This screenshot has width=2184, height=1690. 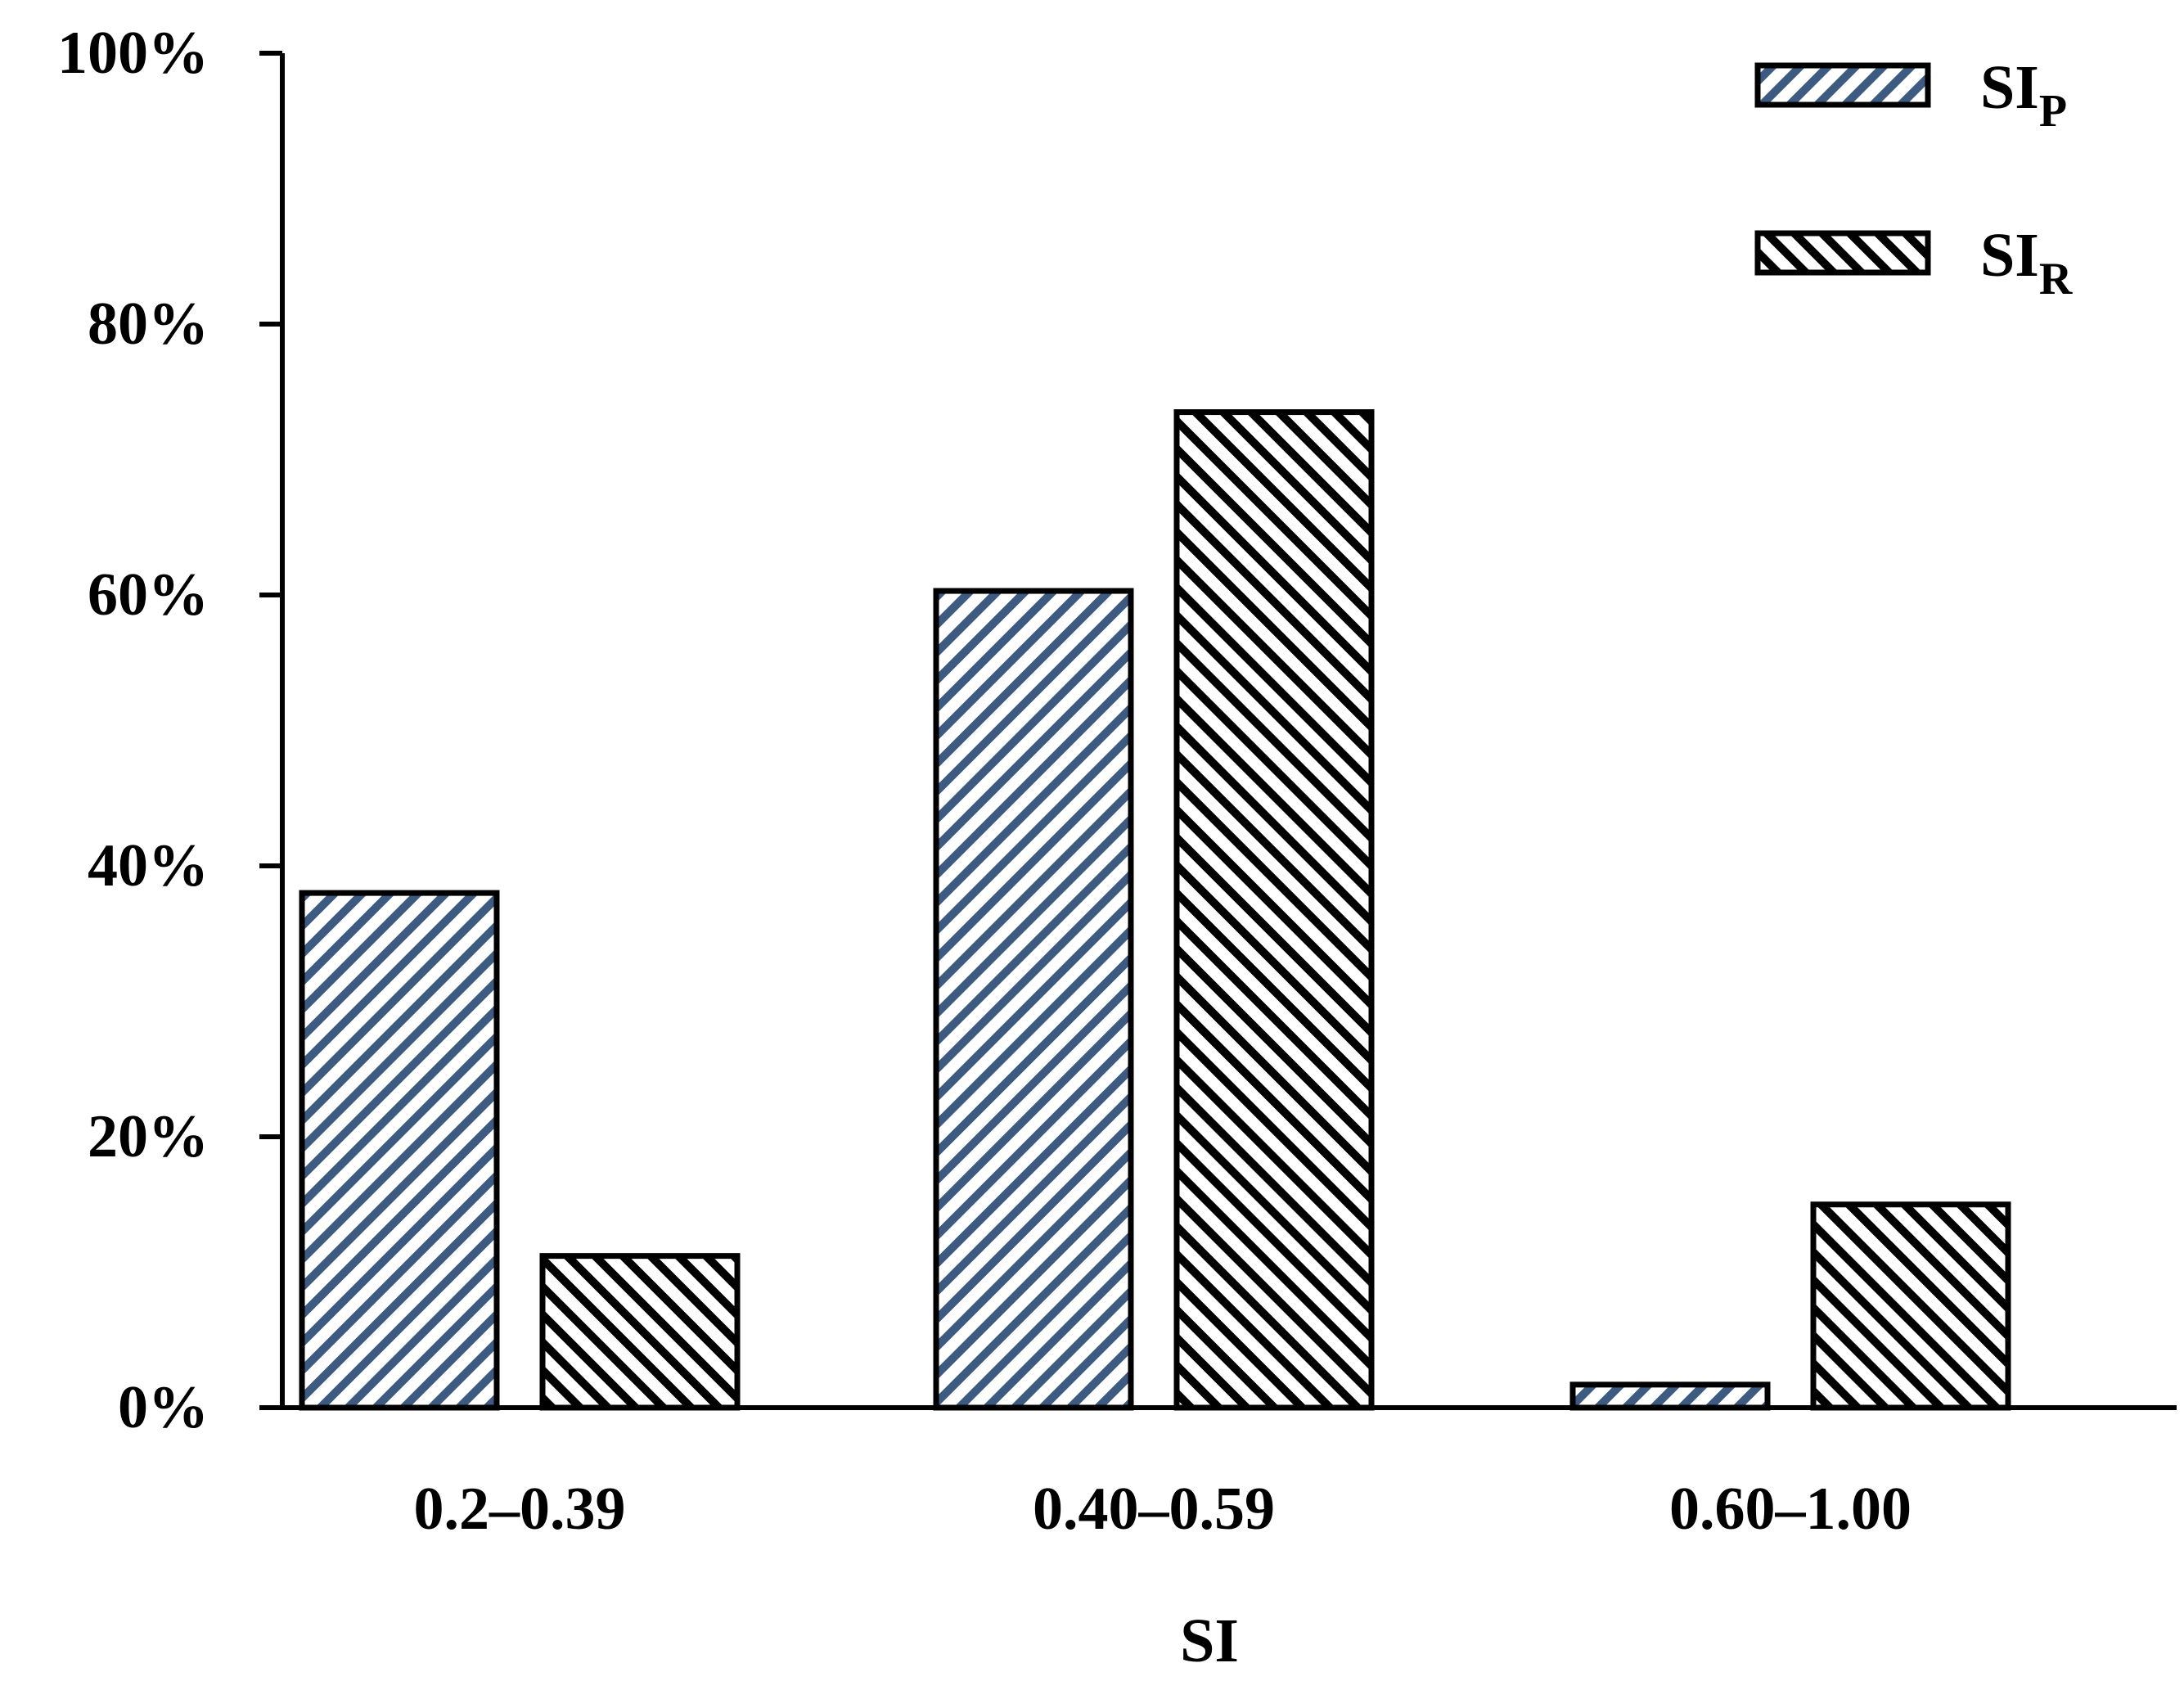 I want to click on x-category-label: 0.40–0.59, so click(x=1154, y=1509).